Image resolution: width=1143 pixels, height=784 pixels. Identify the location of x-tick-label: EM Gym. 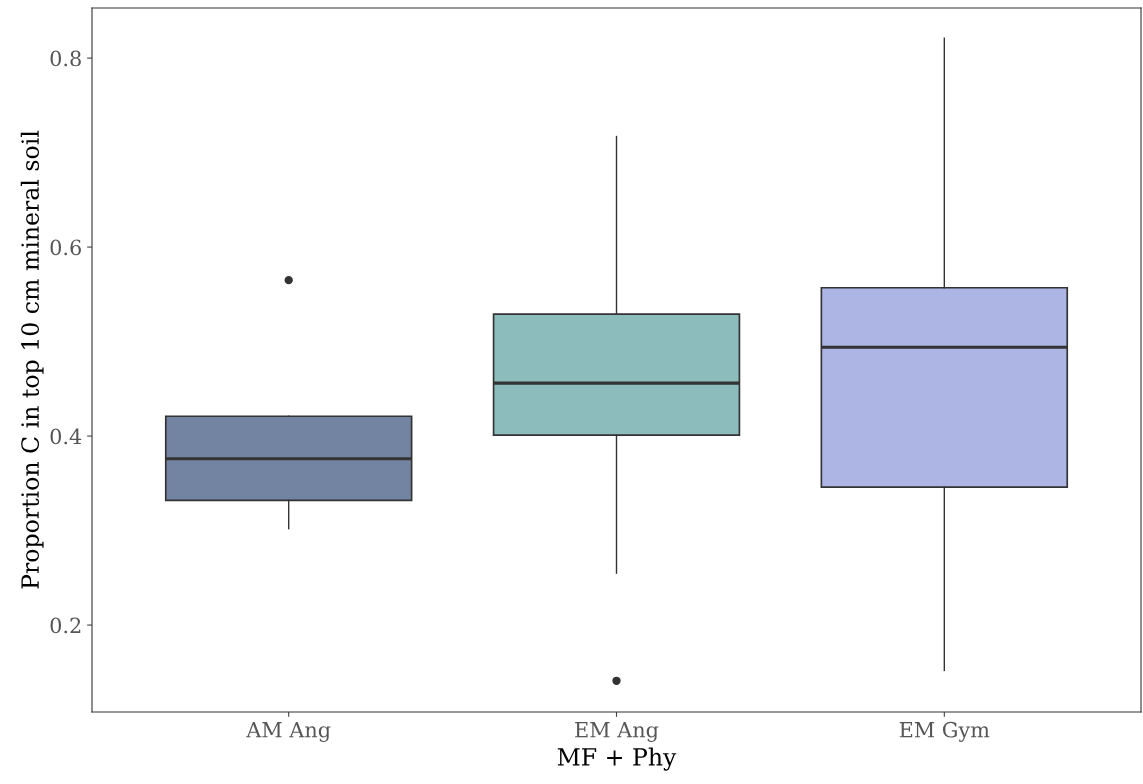
(944, 731).